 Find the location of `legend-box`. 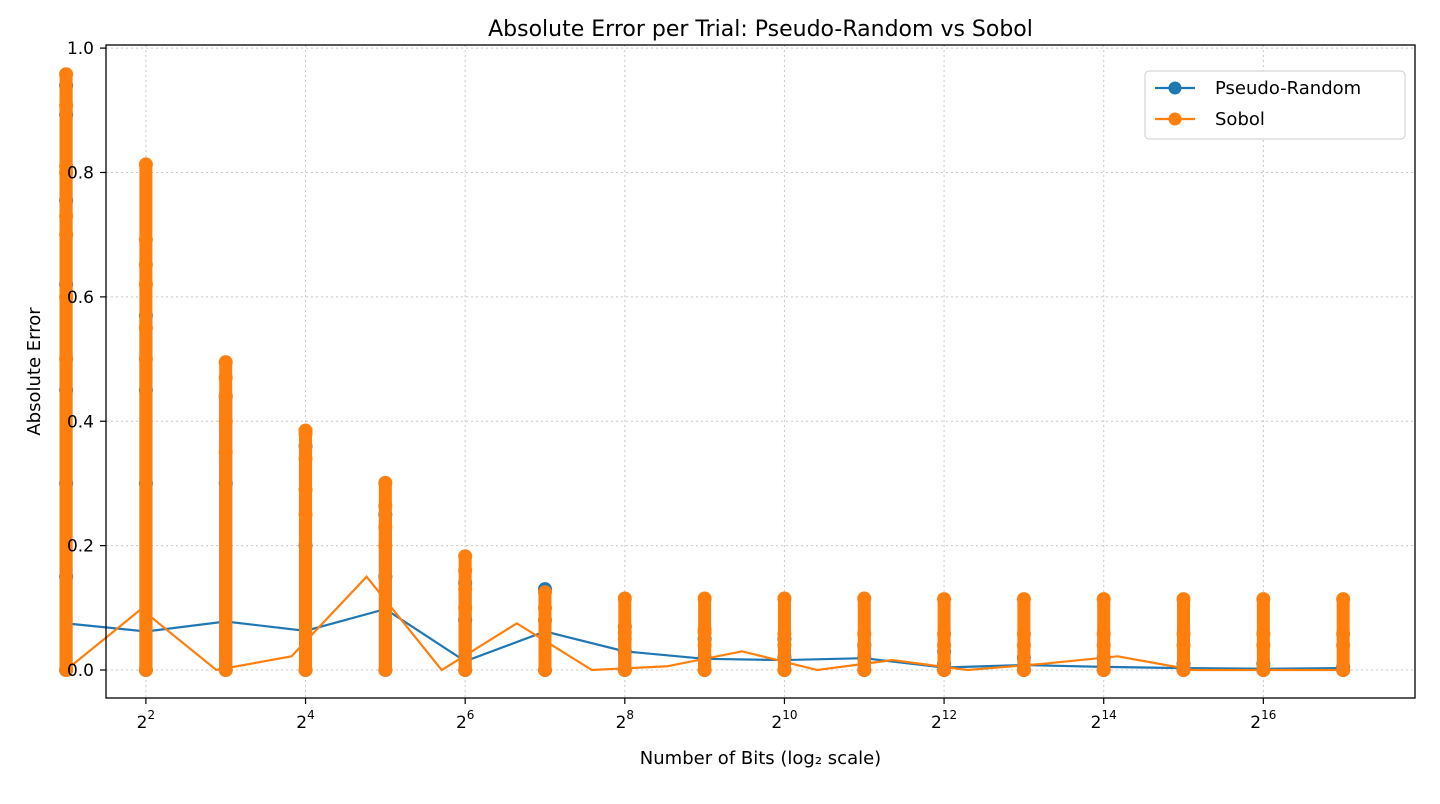

legend-box is located at coordinates (1275, 105).